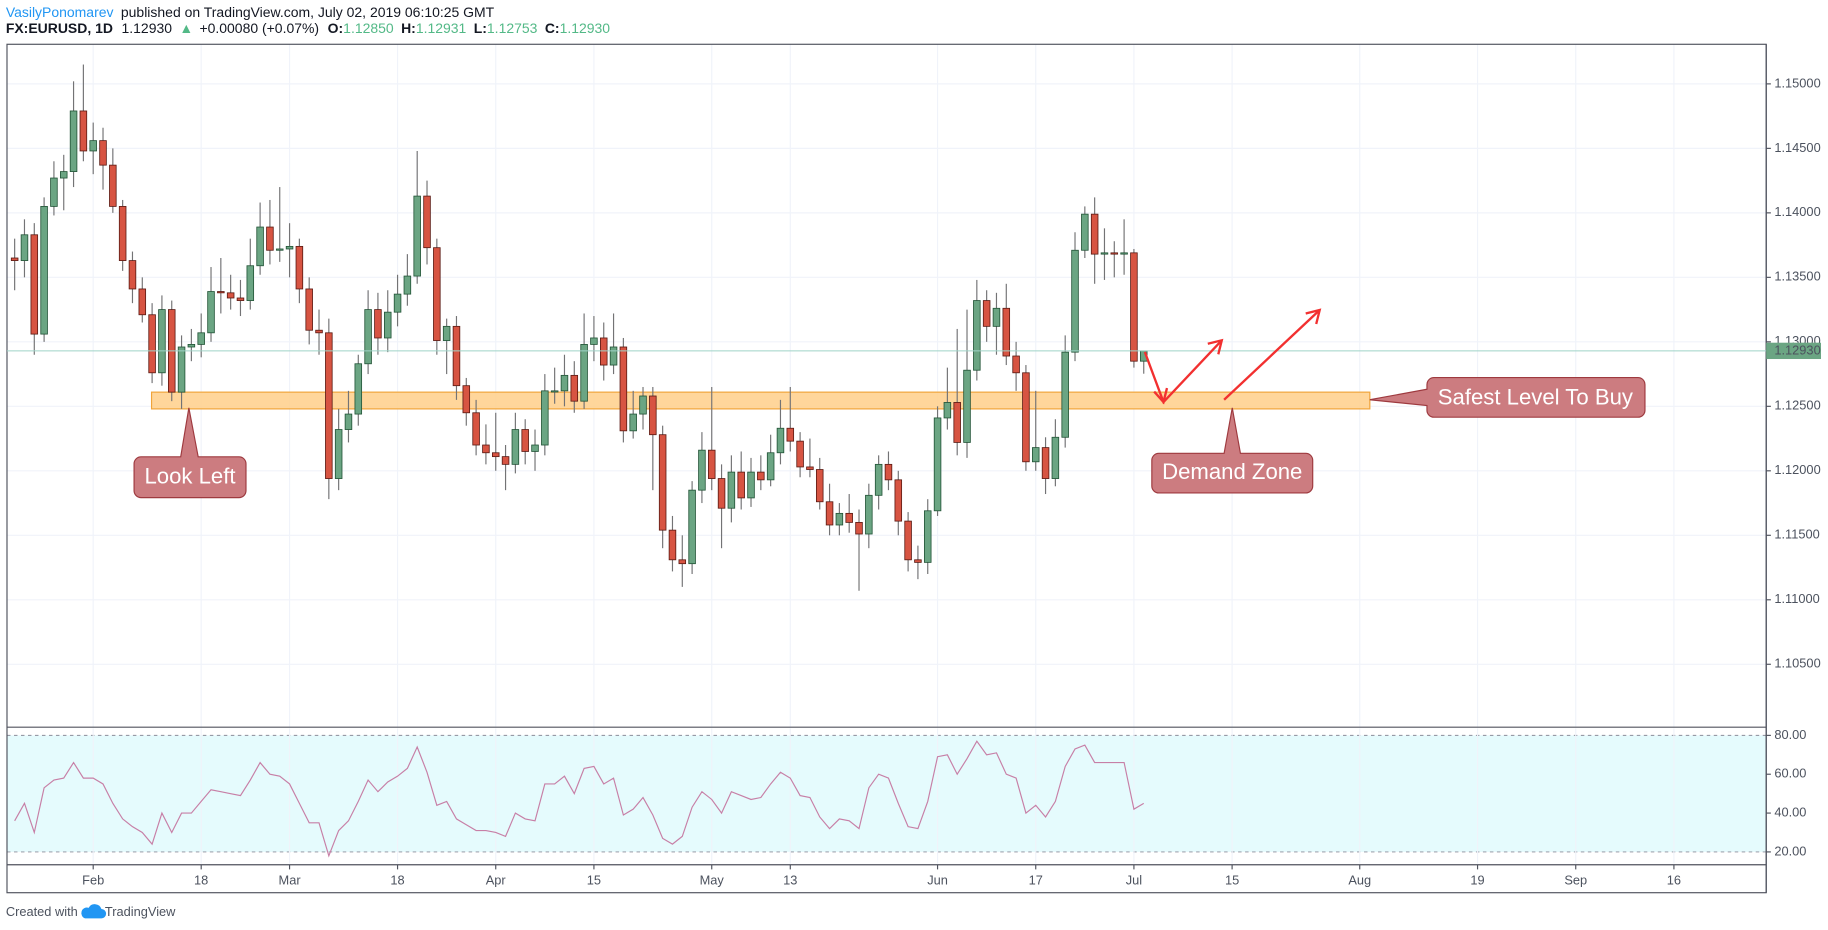  What do you see at coordinates (94, 911) in the screenshot?
I see `brand-logo` at bounding box center [94, 911].